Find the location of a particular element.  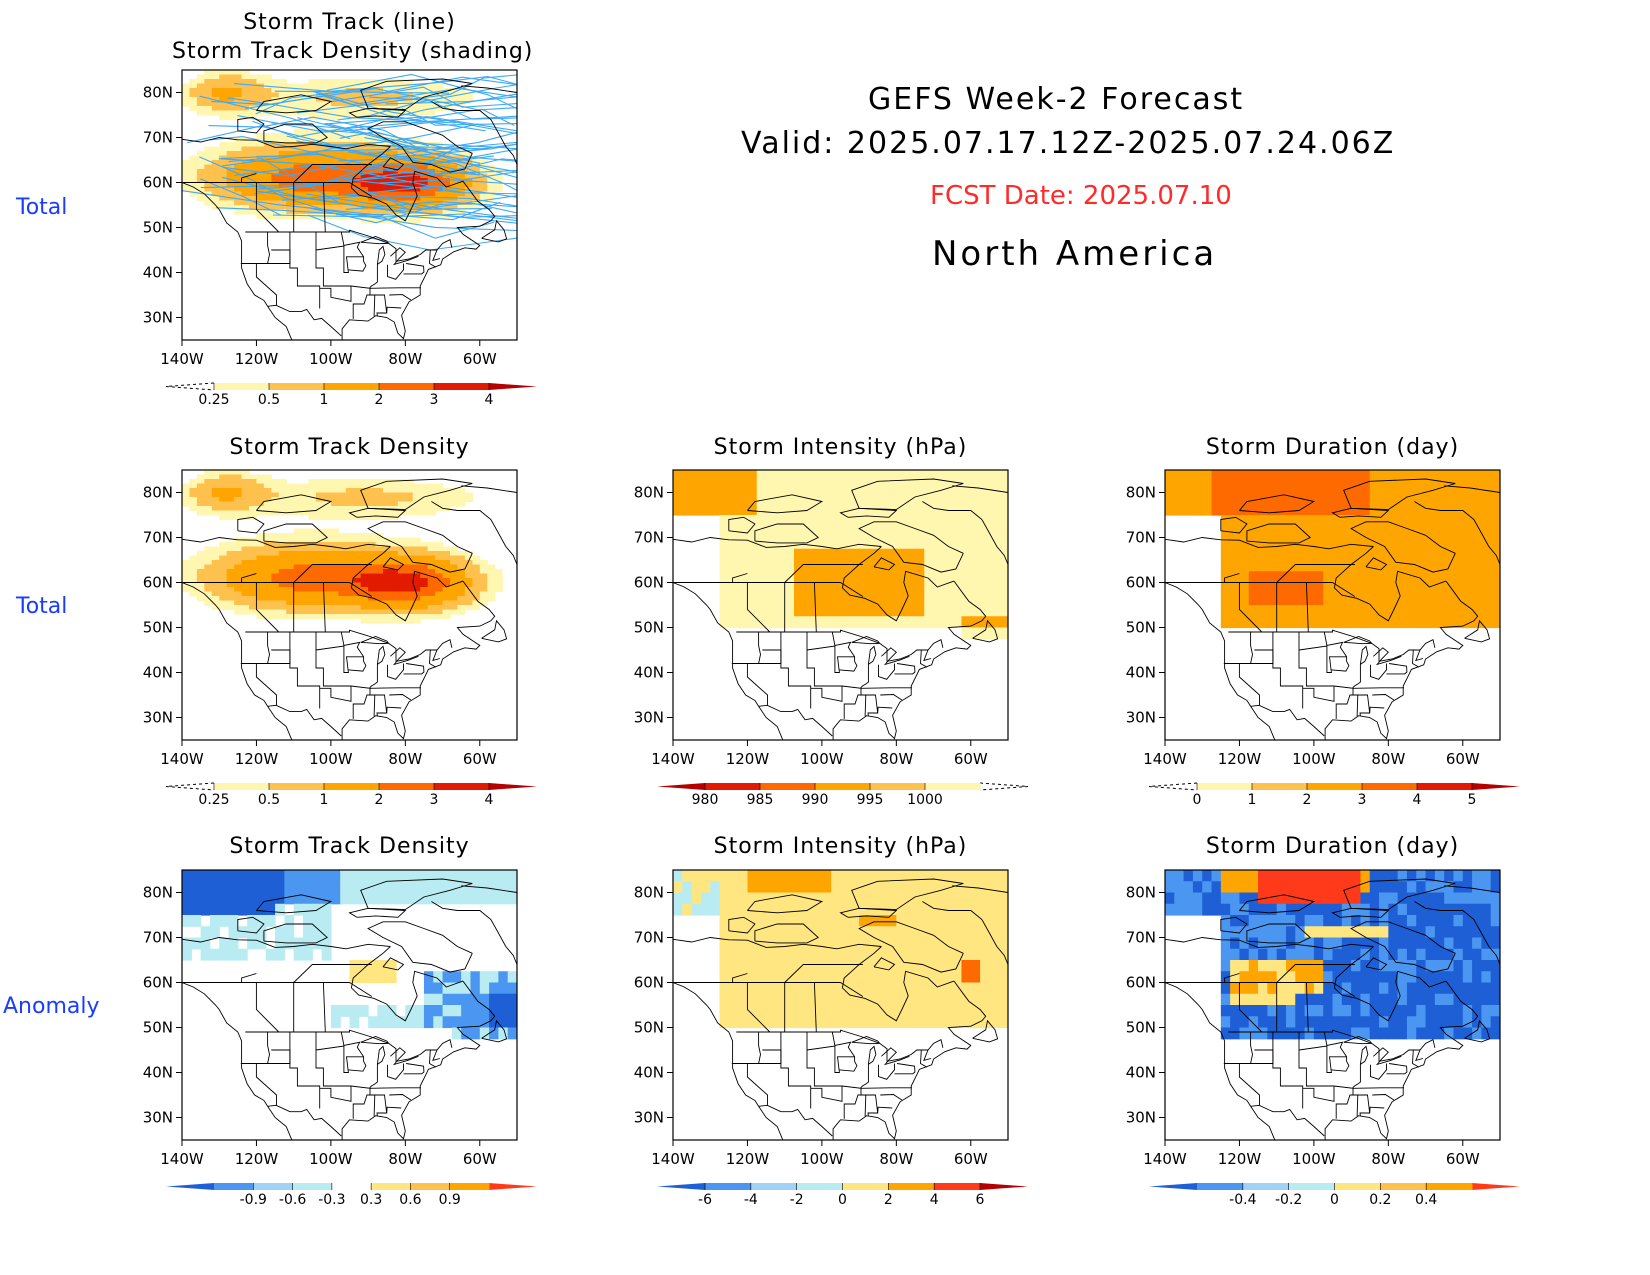

colorbar-swatch is located at coordinates (469, 1186).